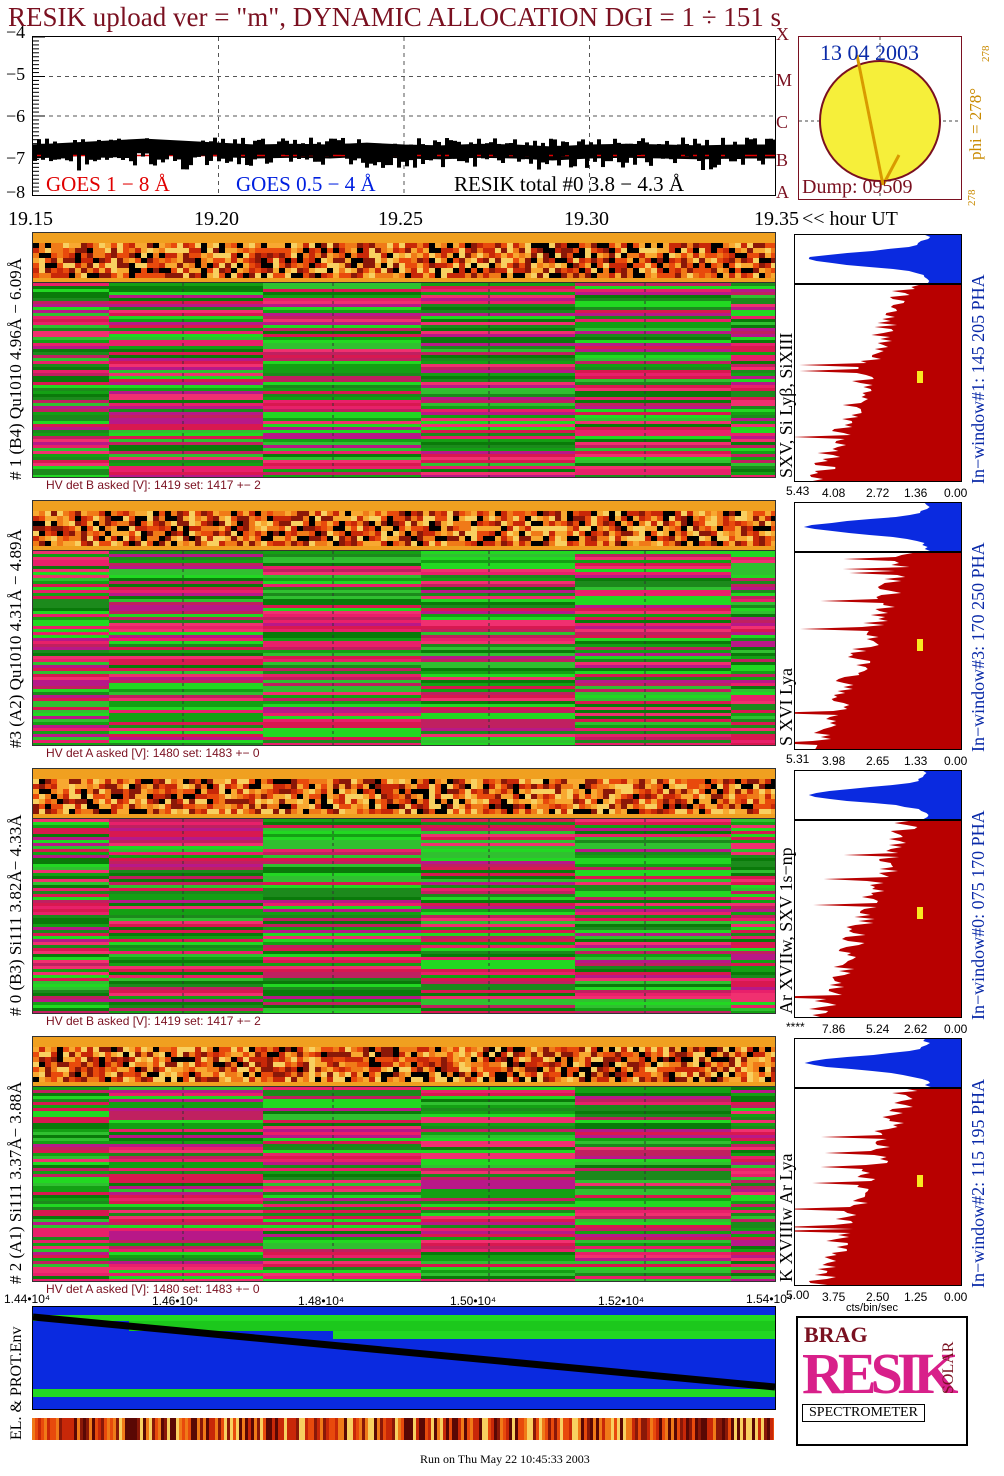 This screenshot has height=1476, width=1004. I want to click on env-x-tick: 1.48•10⁴, so click(321, 1301).